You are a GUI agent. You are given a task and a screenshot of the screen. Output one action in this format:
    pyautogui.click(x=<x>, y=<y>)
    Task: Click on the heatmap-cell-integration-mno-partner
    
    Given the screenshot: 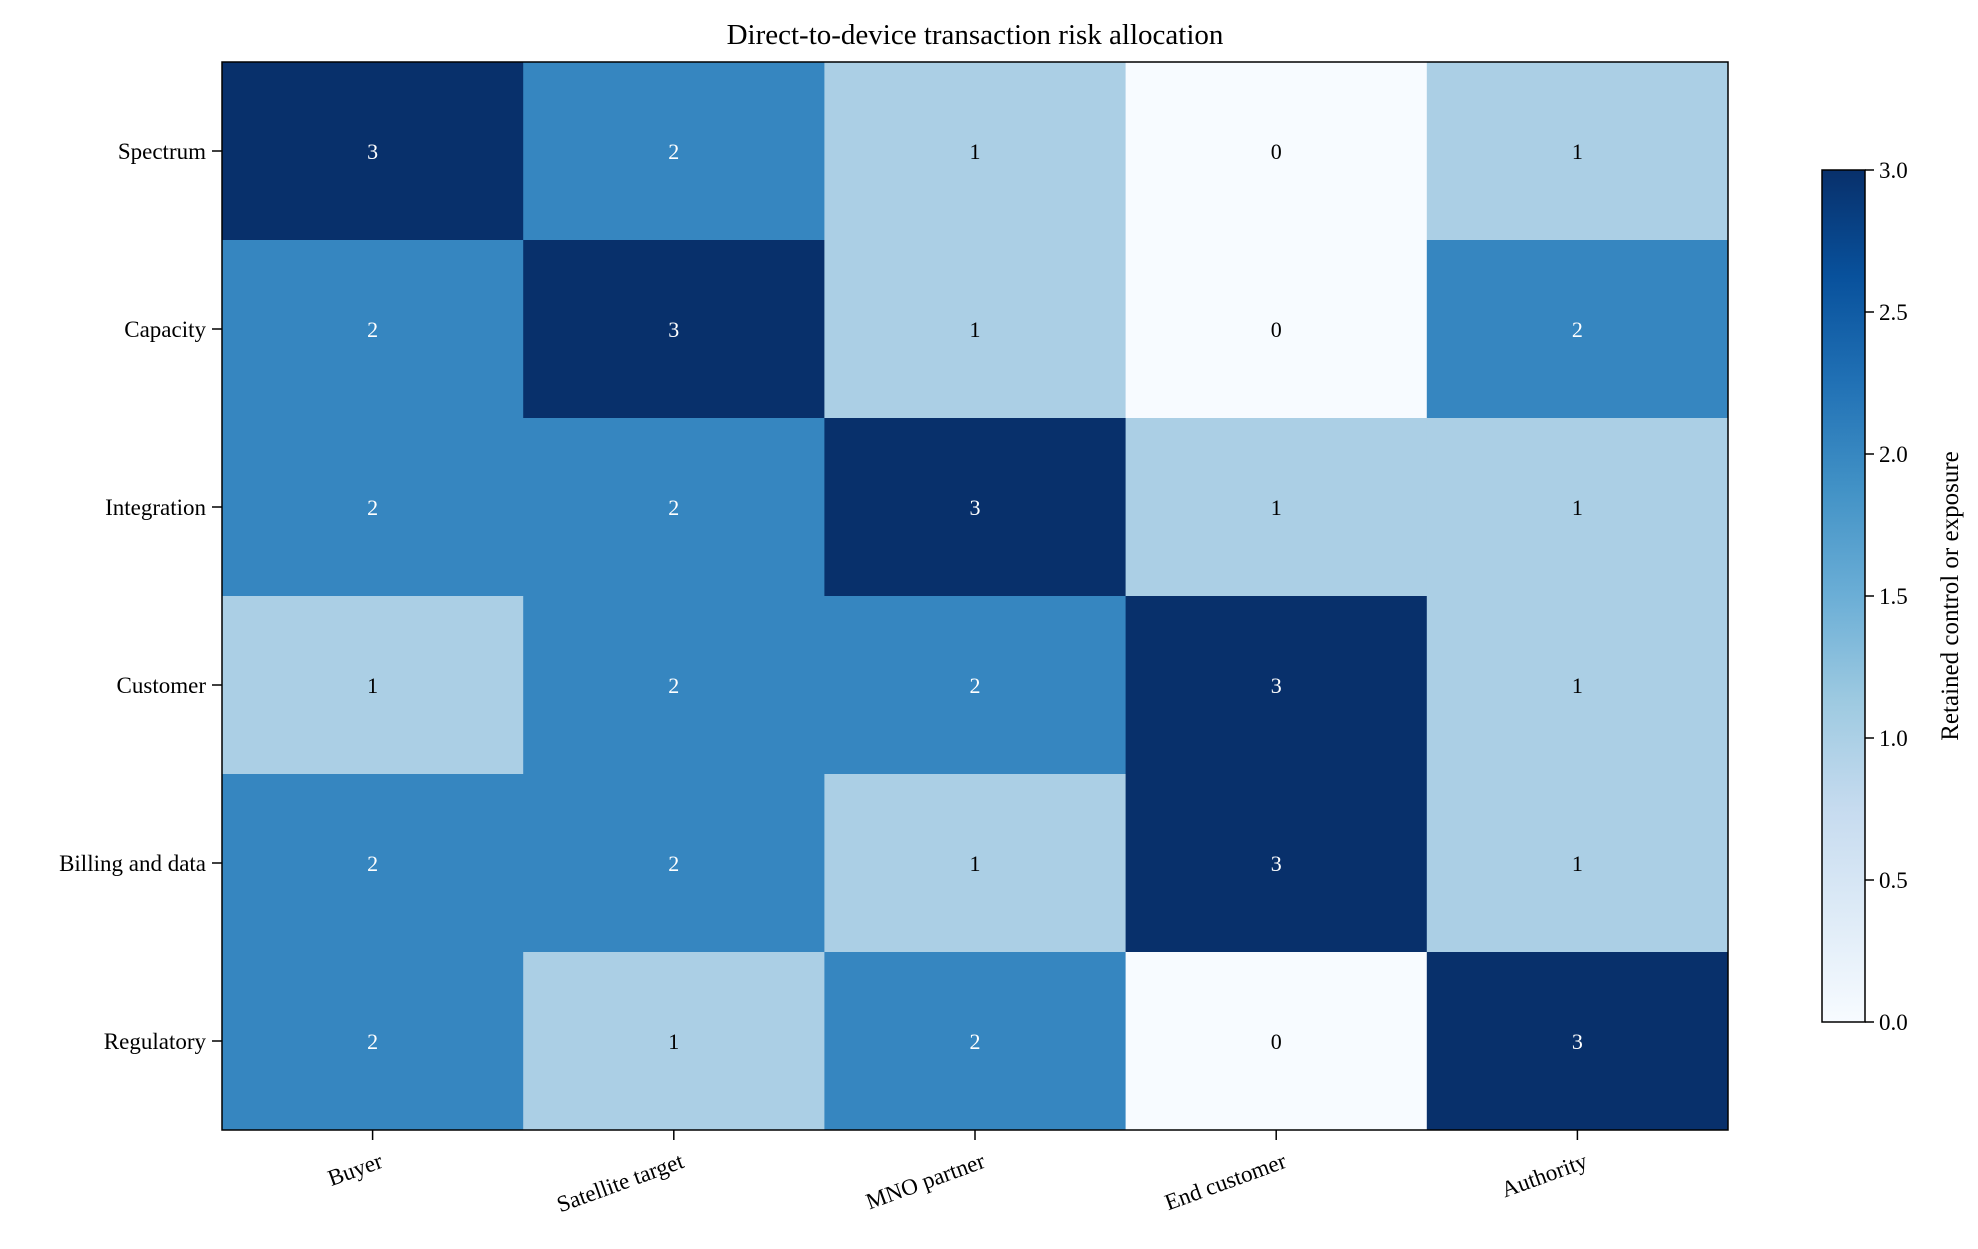 What is the action you would take?
    pyautogui.click(x=975, y=507)
    